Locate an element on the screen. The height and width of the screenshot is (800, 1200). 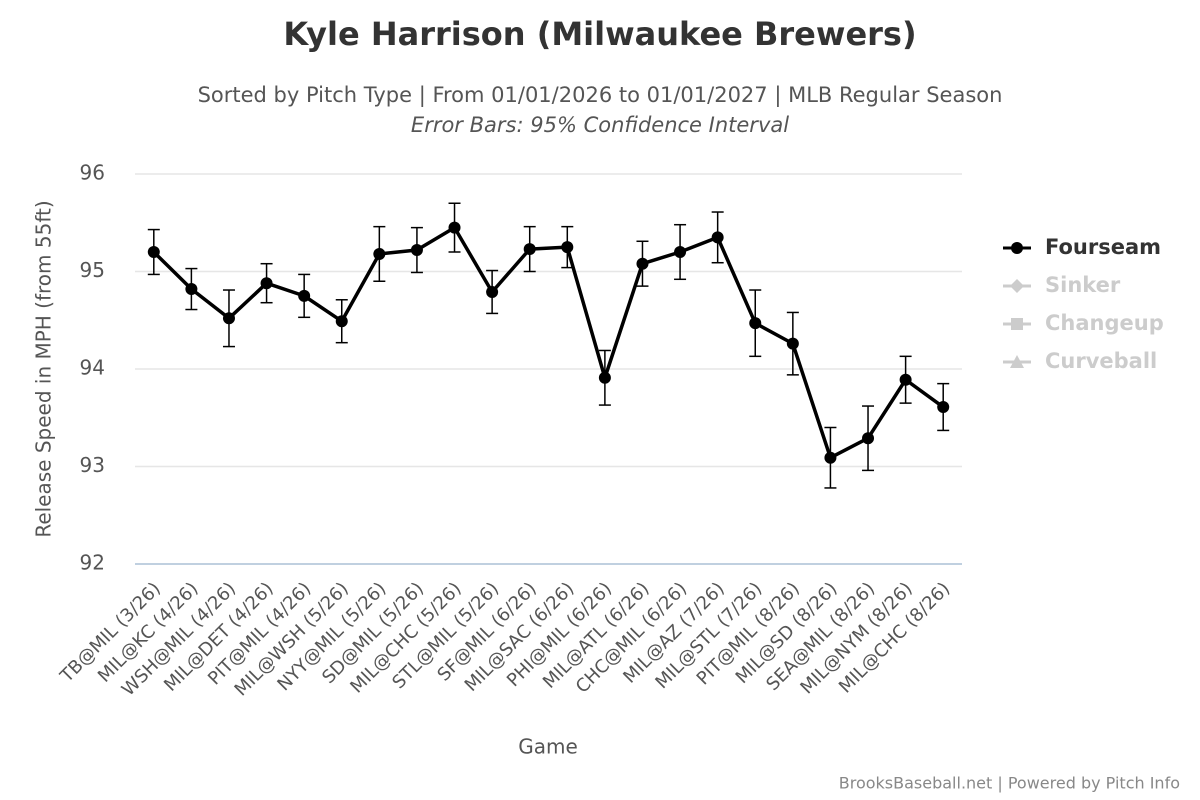
x-axis-title: Game is located at coordinates (548, 747).